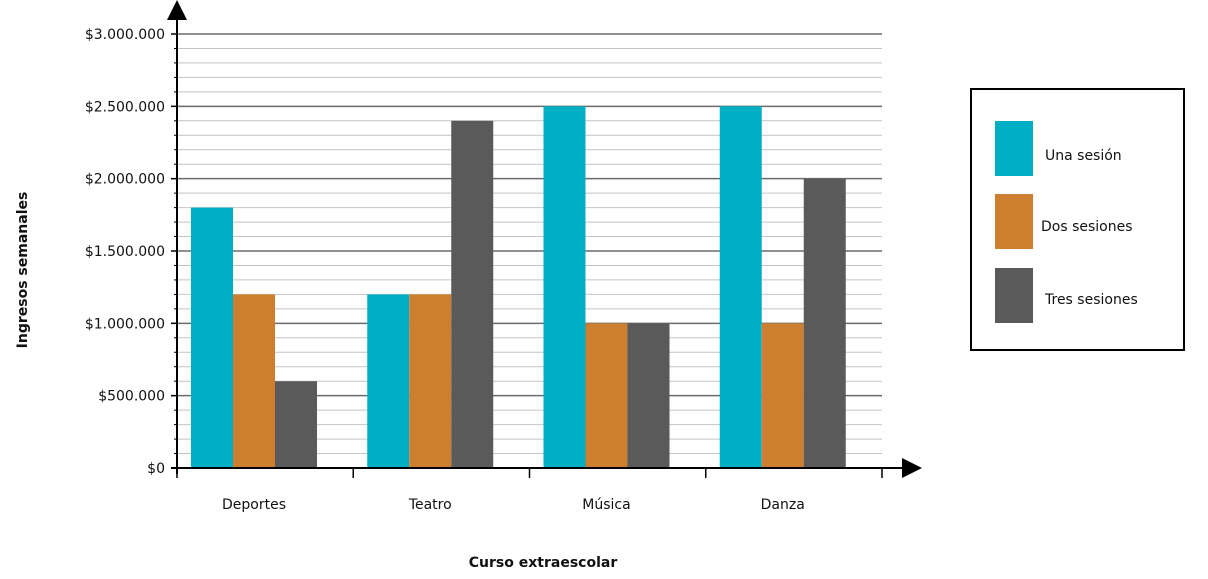 Image resolution: width=1208 pixels, height=579 pixels. I want to click on legend-swatch-una, so click(1014, 148).